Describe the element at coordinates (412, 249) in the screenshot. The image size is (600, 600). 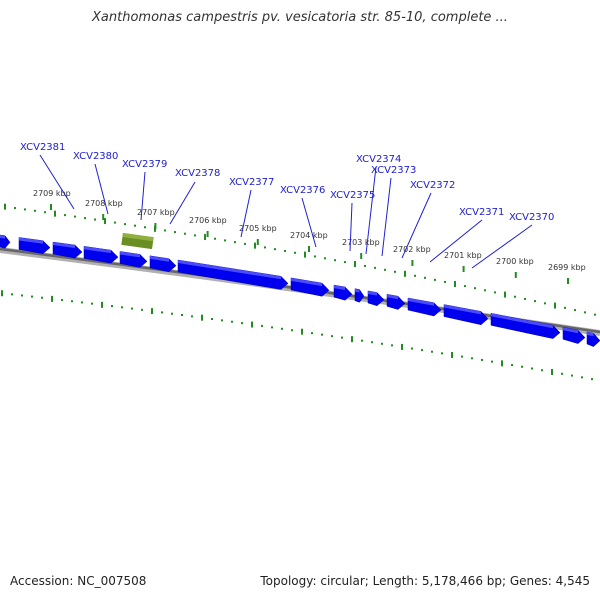
I see `tick-label: 2702 kbp` at that location.